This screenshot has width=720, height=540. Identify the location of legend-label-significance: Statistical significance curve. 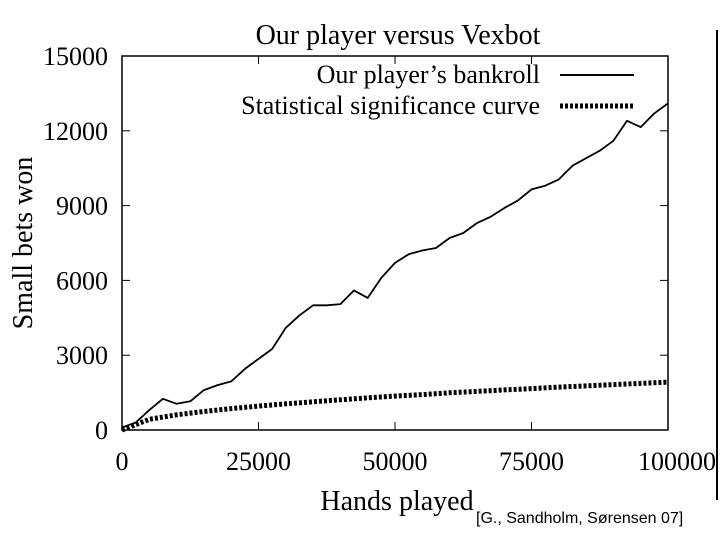
(390, 105).